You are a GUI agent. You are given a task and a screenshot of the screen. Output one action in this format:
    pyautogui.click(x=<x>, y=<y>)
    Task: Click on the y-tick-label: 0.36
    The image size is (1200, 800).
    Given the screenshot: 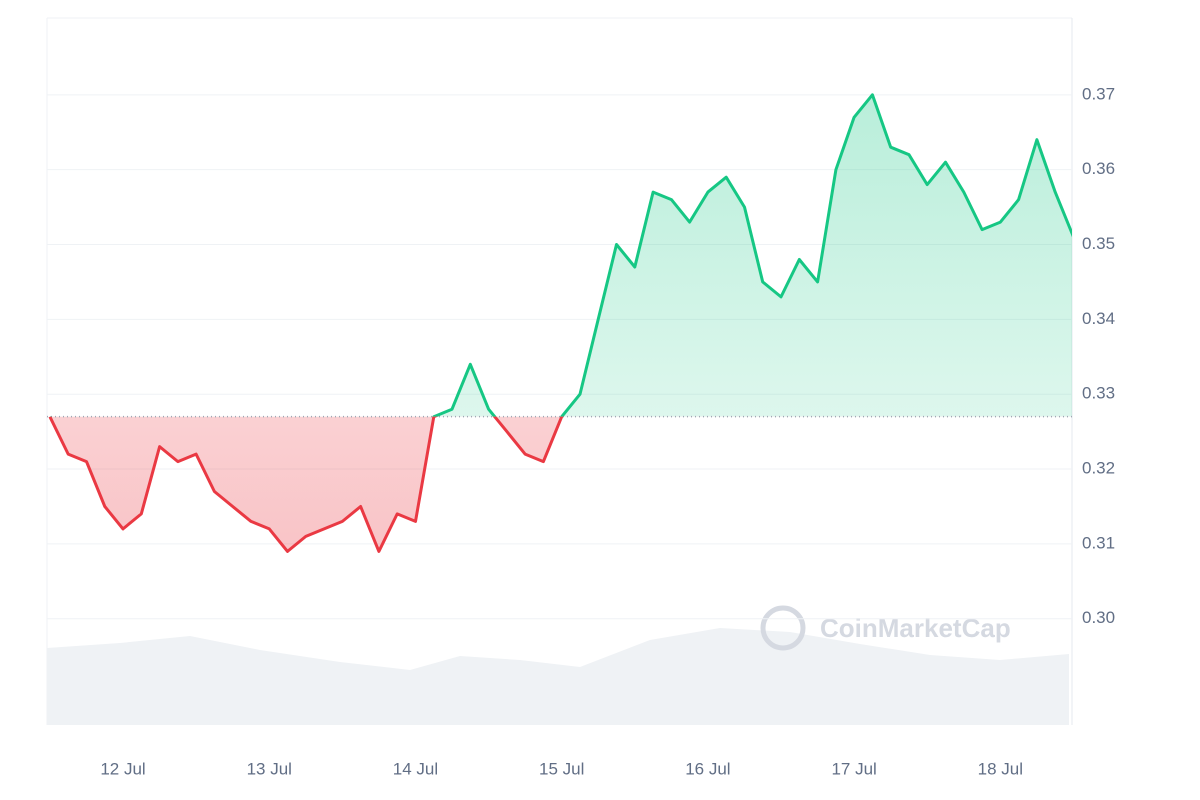 What is the action you would take?
    pyautogui.click(x=1098, y=168)
    